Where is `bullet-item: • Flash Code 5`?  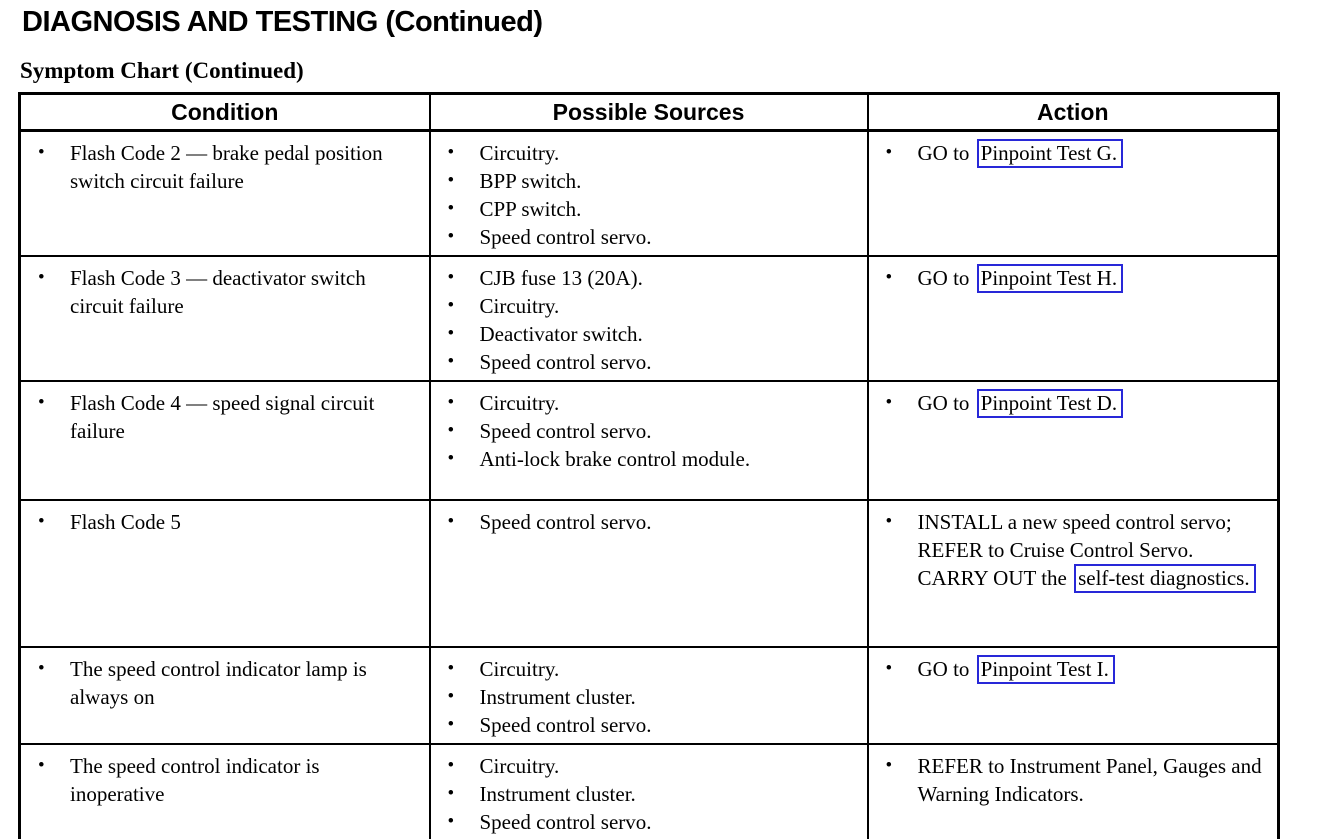
bullet-item: • Flash Code 5 is located at coordinates (222, 522).